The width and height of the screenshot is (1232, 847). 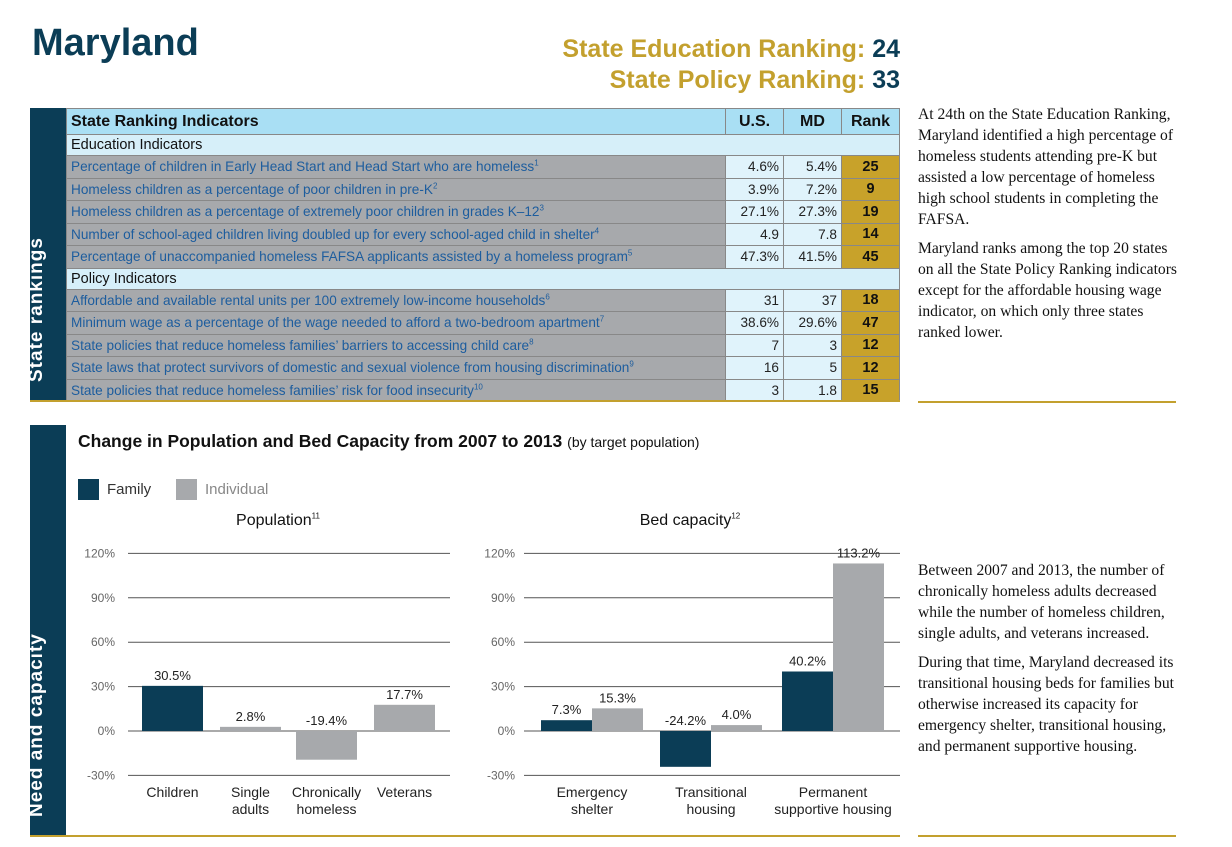 I want to click on footnote: 4, so click(x=597, y=231).